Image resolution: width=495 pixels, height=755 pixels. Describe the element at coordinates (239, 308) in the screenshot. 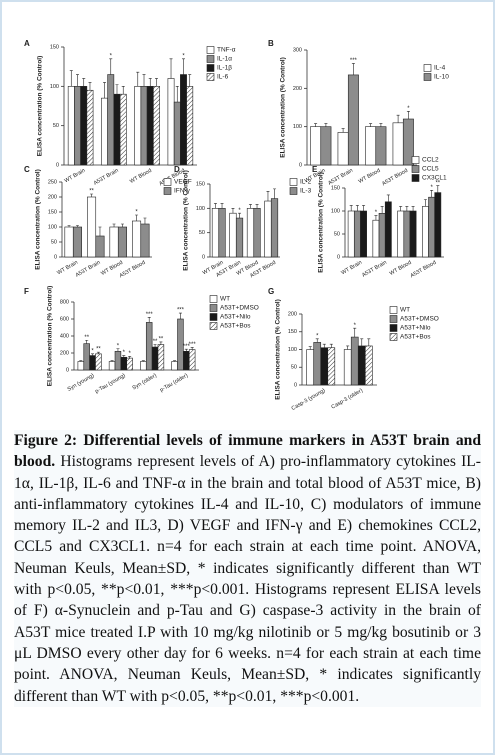

I see `legend-label: A53T+DMSO` at that location.